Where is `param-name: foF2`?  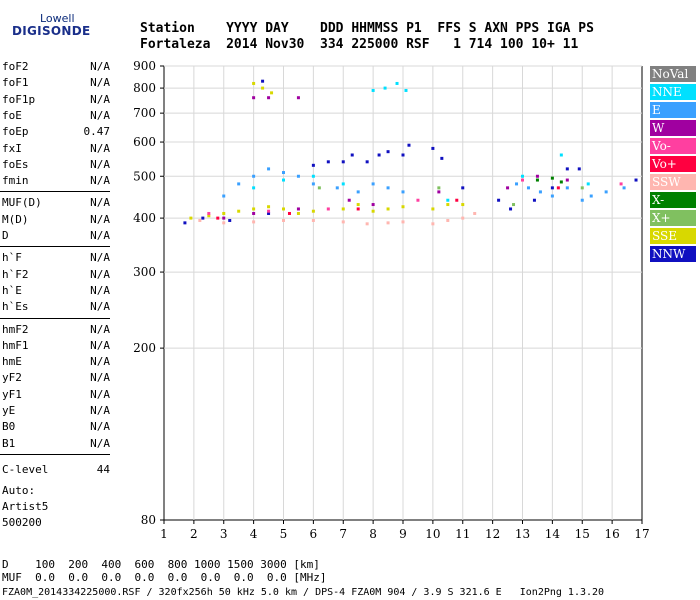
param-name: foF2 is located at coordinates (15, 66).